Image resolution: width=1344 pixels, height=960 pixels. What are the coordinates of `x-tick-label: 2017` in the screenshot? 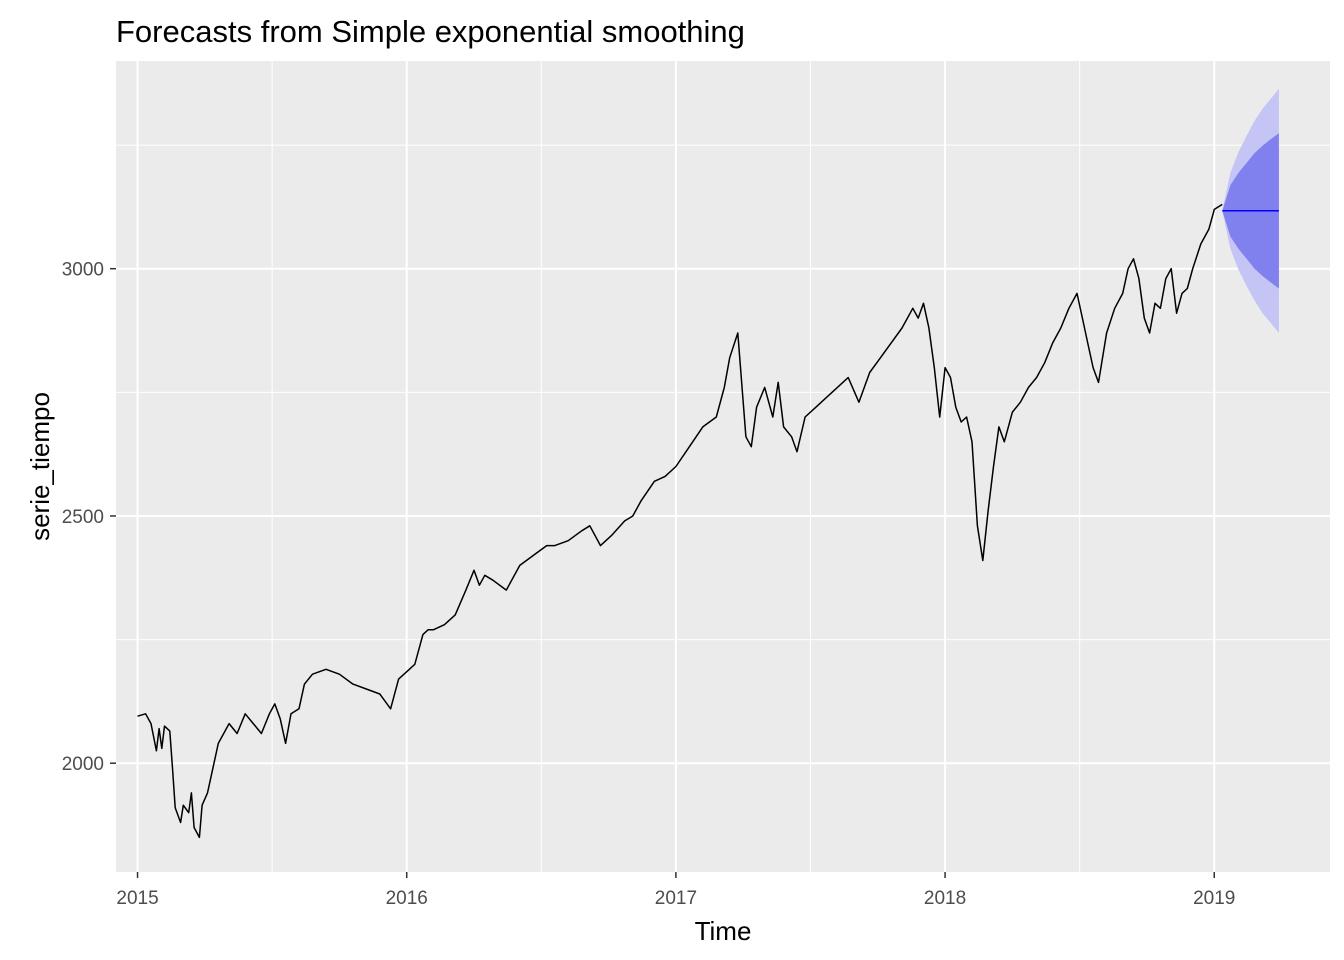 It's located at (676, 898).